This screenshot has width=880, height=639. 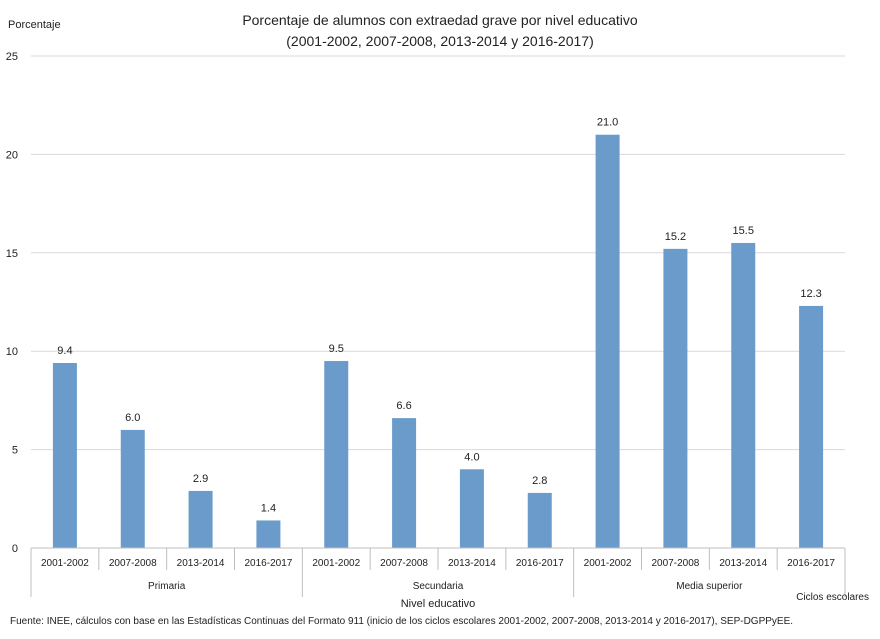 What do you see at coordinates (607, 123) in the screenshot?
I see `data-label: 21.0` at bounding box center [607, 123].